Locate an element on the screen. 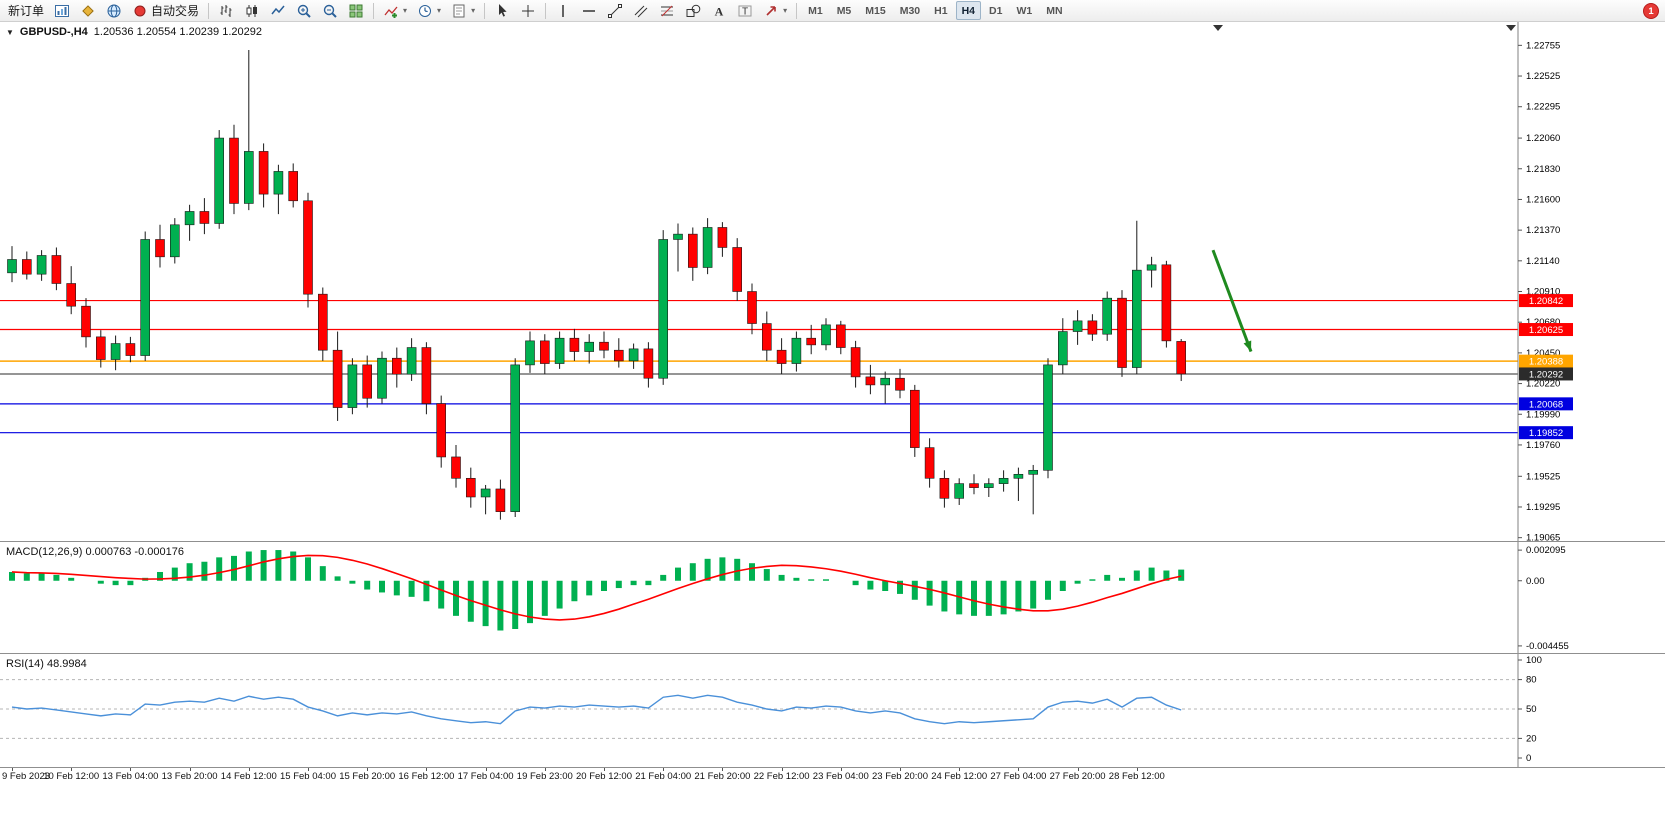 The width and height of the screenshot is (1665, 837). auto-trading-icon is located at coordinates (140, 11).